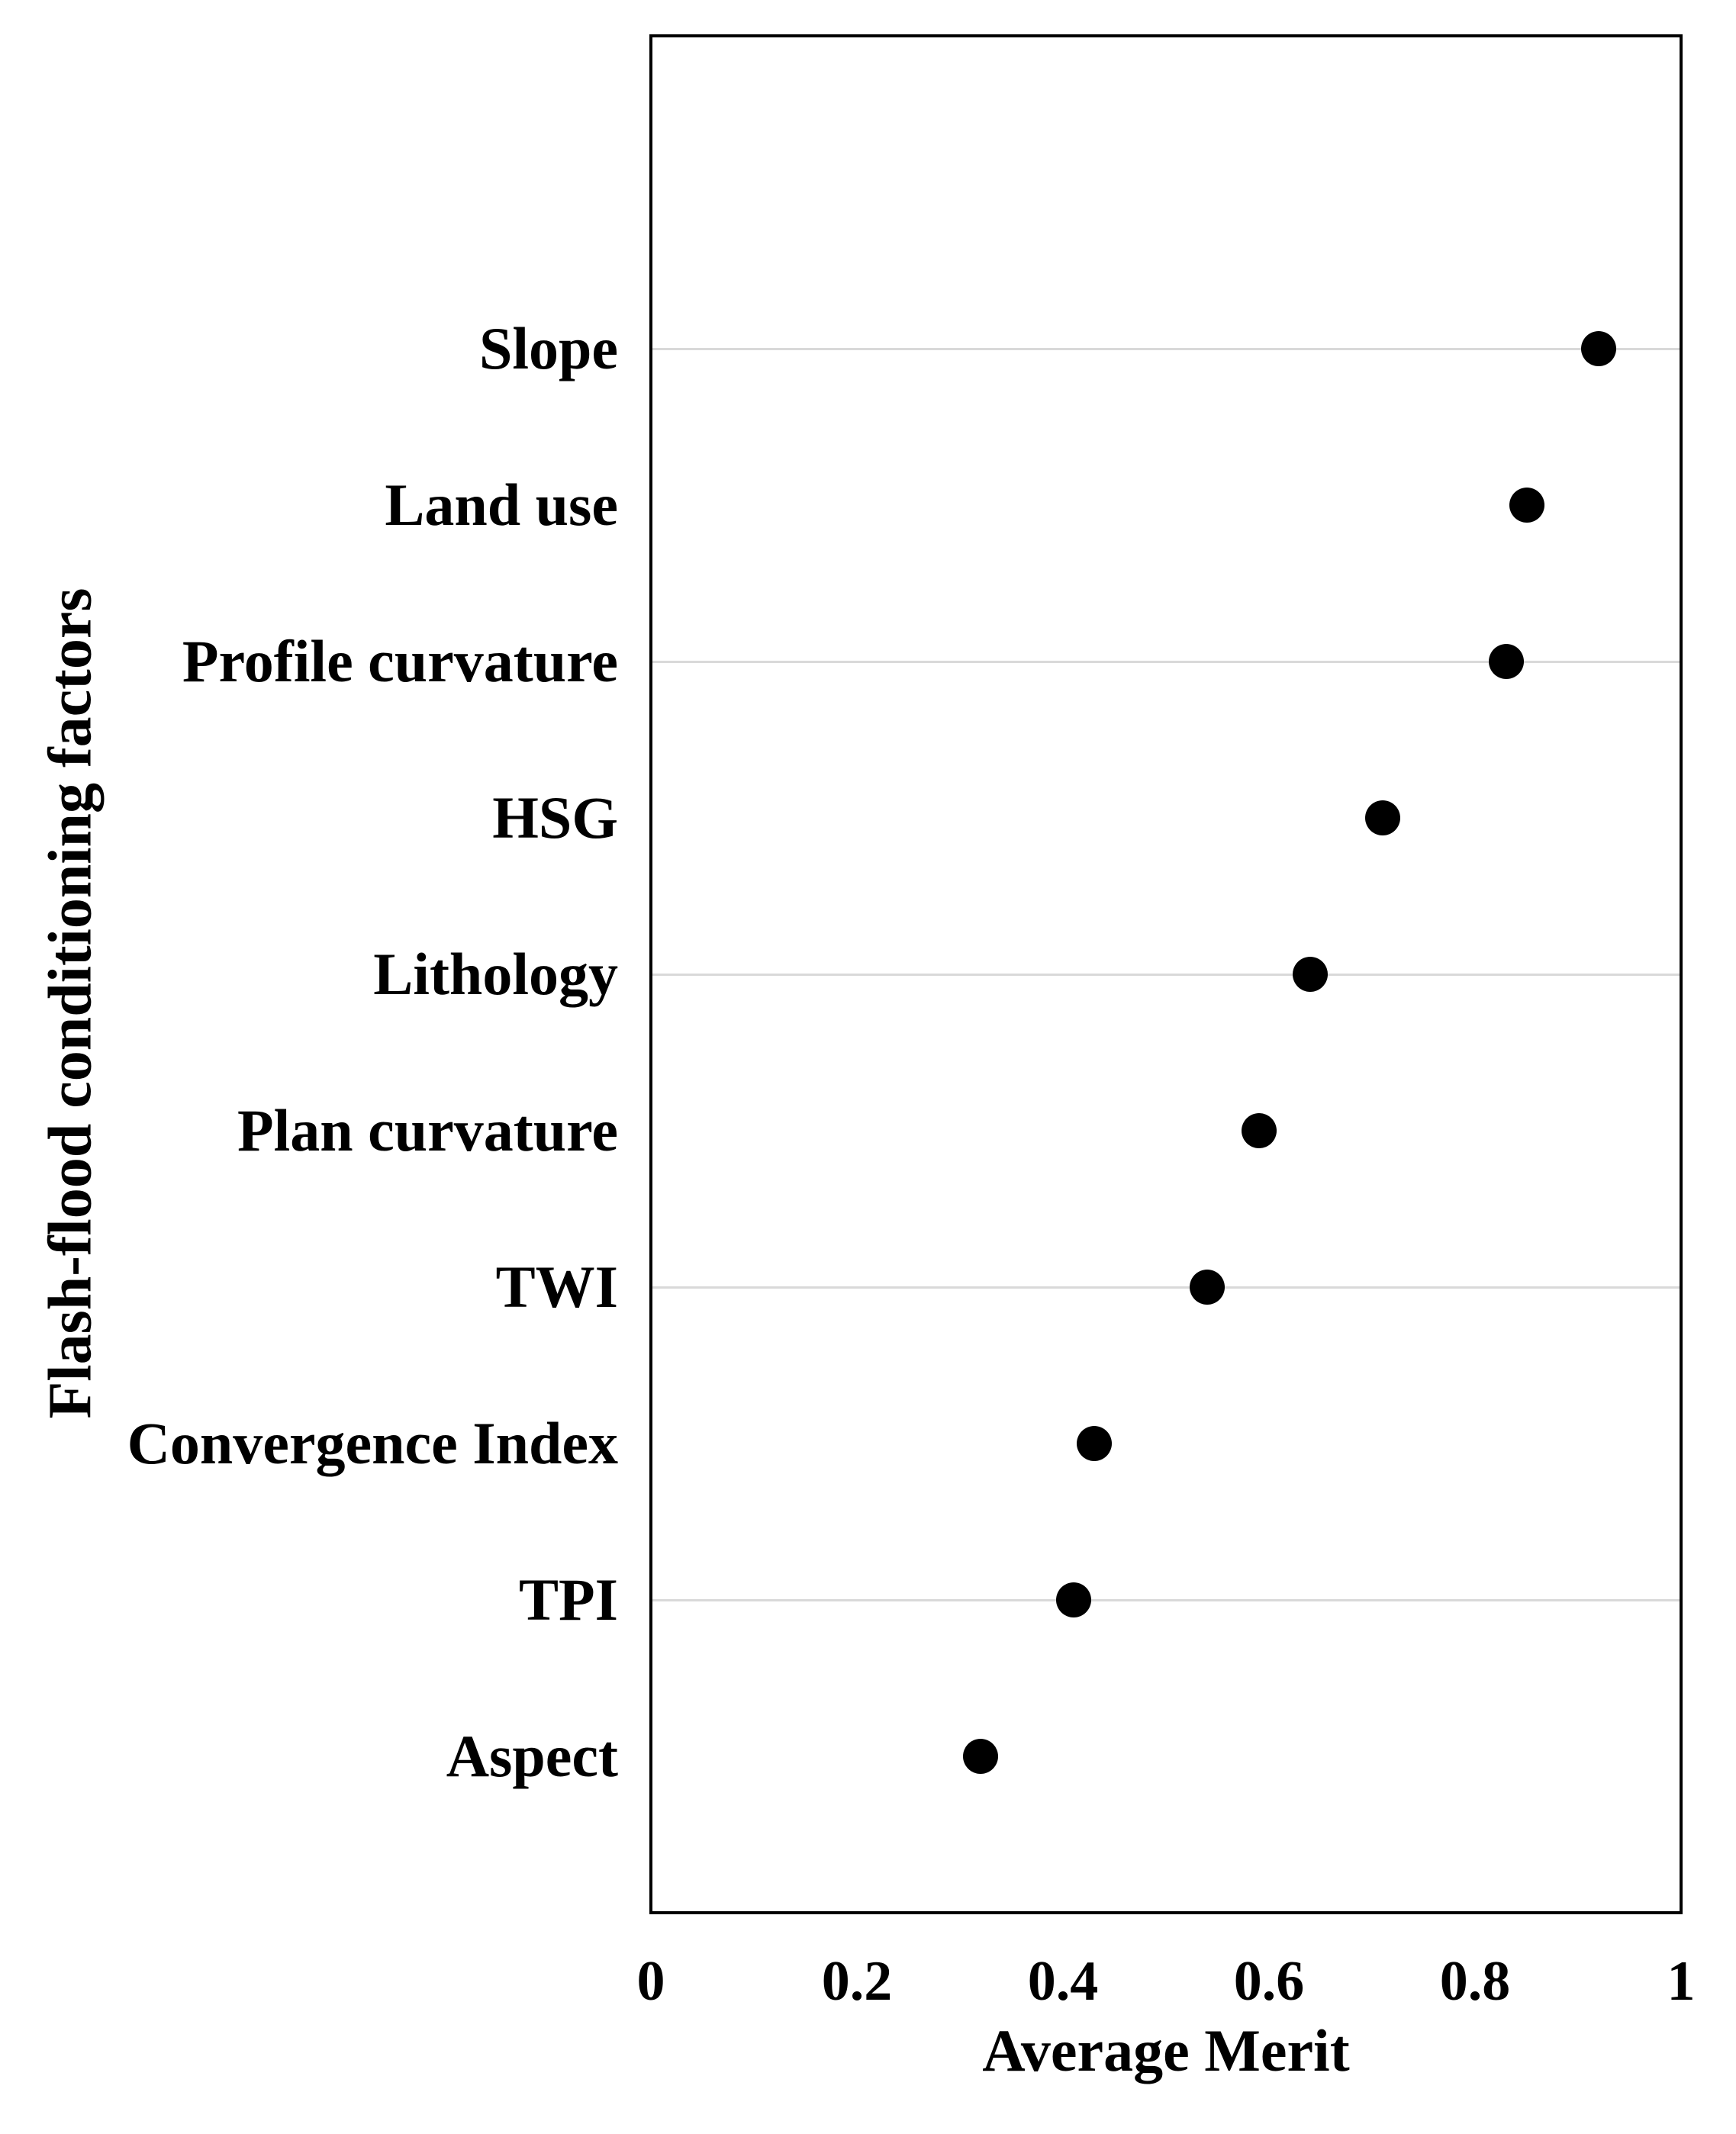 Image resolution: width=1736 pixels, height=2134 pixels. What do you see at coordinates (556, 1287) in the screenshot?
I see `category-label-twi: TWI` at bounding box center [556, 1287].